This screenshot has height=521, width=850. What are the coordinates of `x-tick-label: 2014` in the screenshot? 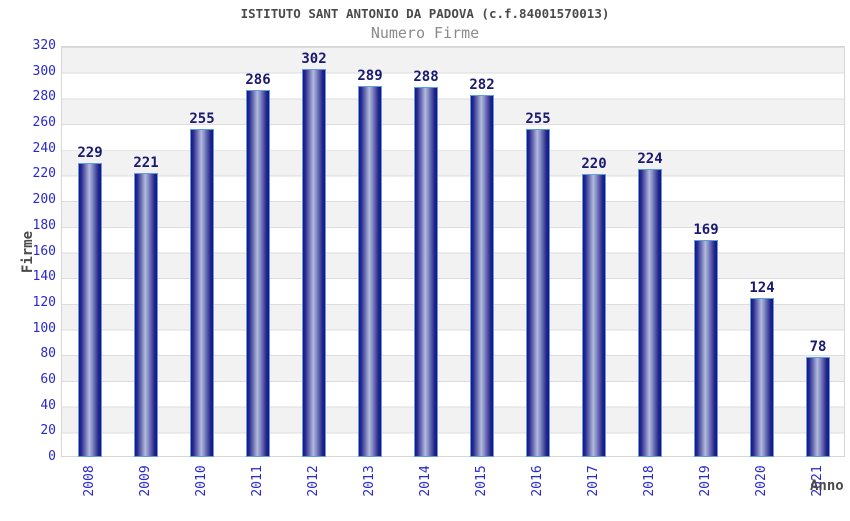 It's located at (425, 481).